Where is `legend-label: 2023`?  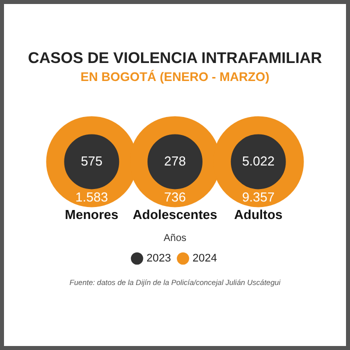
legend-label: 2023 is located at coordinates (159, 258).